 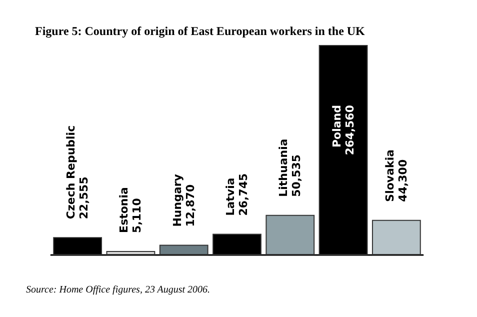 What do you see at coordinates (337, 126) in the screenshot?
I see `x-tick-label: Poland` at bounding box center [337, 126].